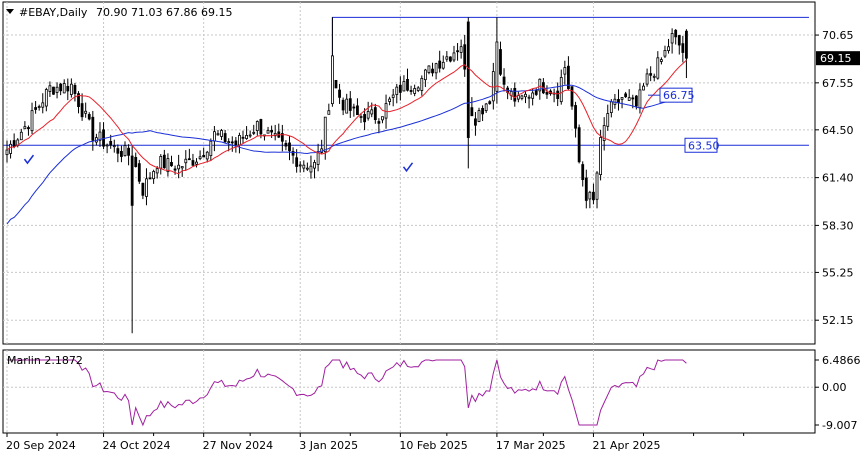 This screenshot has height=461, width=865. Describe the element at coordinates (164, 12) in the screenshot. I see `ohlc-values: 70.90 71.03 67.86 69.15` at that location.